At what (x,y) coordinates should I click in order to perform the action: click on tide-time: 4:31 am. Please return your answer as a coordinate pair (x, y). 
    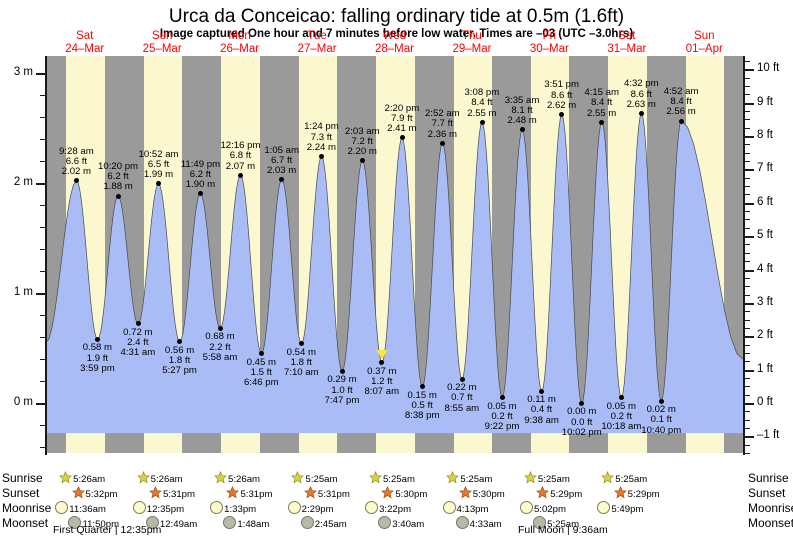
    Looking at the image, I should click on (138, 353).